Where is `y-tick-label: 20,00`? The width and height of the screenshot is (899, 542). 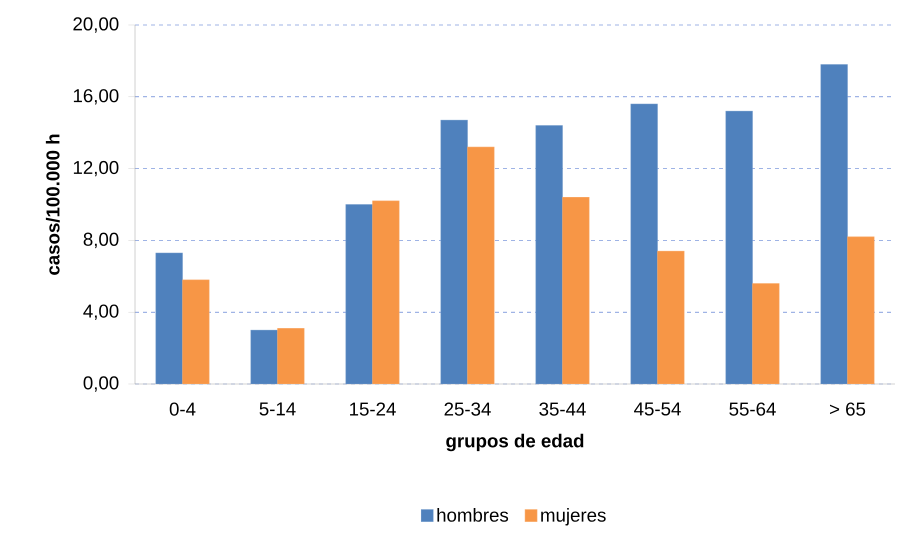
y-tick-label: 20,00 is located at coordinates (95, 25).